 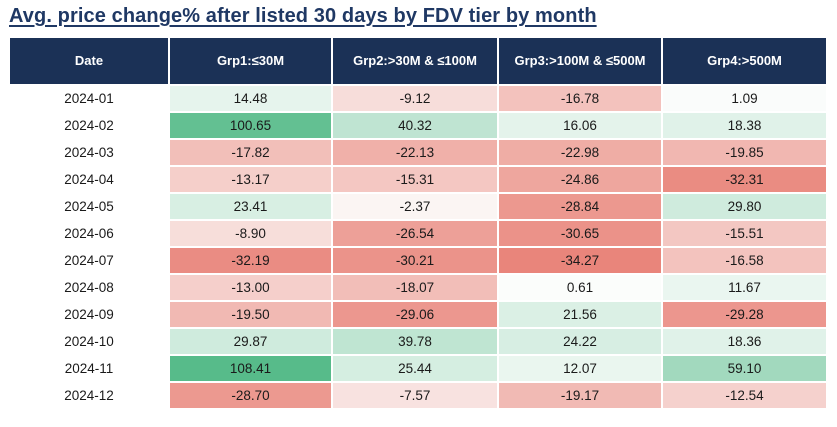 I want to click on value-cell: -28.70, so click(x=250, y=395).